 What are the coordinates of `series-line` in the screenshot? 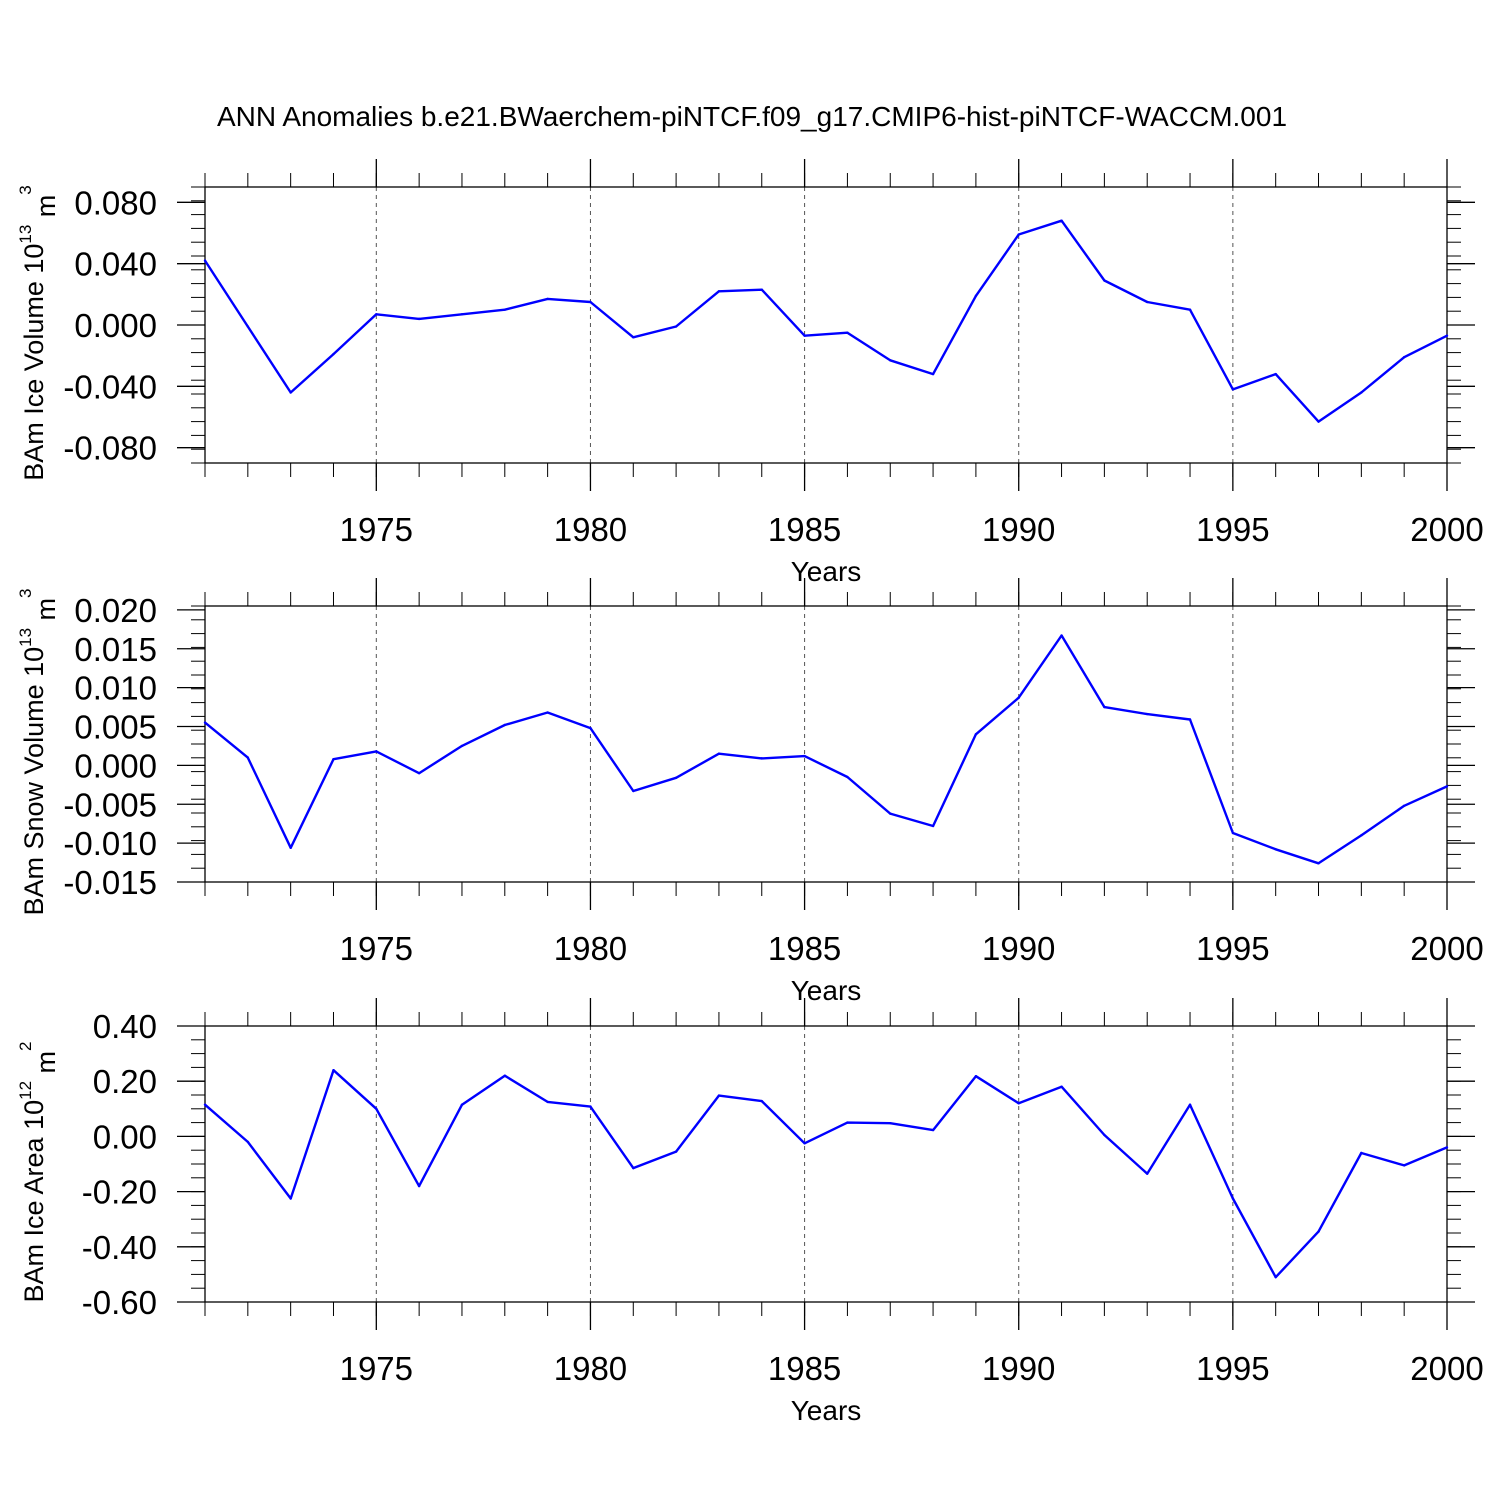 It's located at (826, 749).